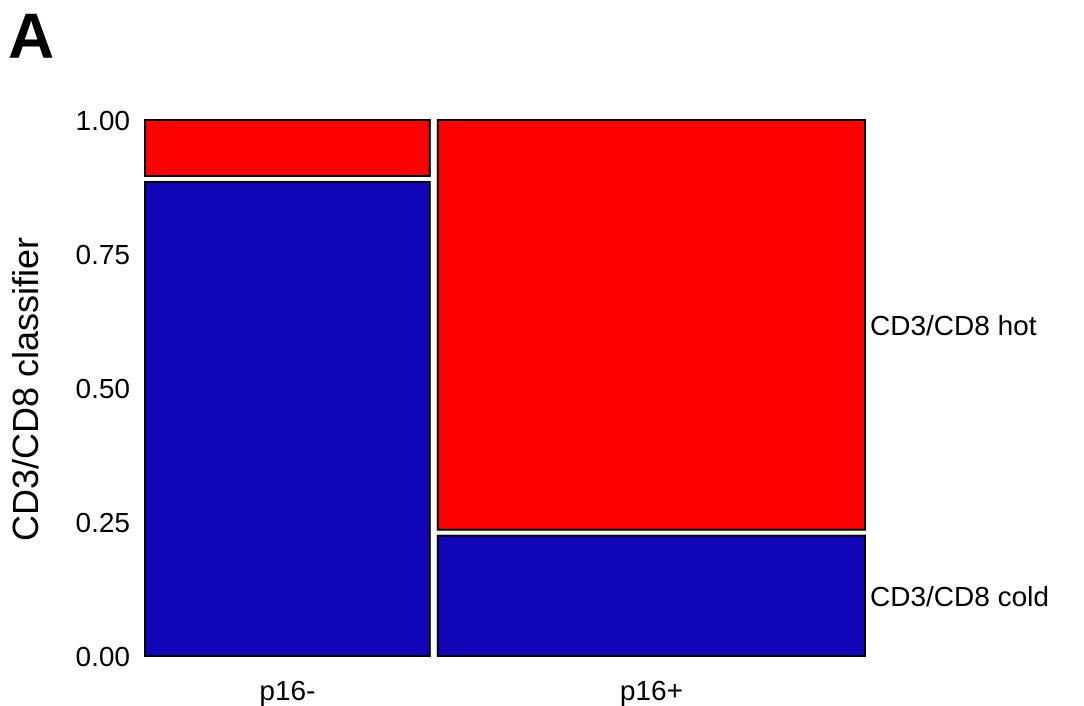 The width and height of the screenshot is (1084, 706). Describe the element at coordinates (103, 656) in the screenshot. I see `y-tick-label: 0.00` at that location.